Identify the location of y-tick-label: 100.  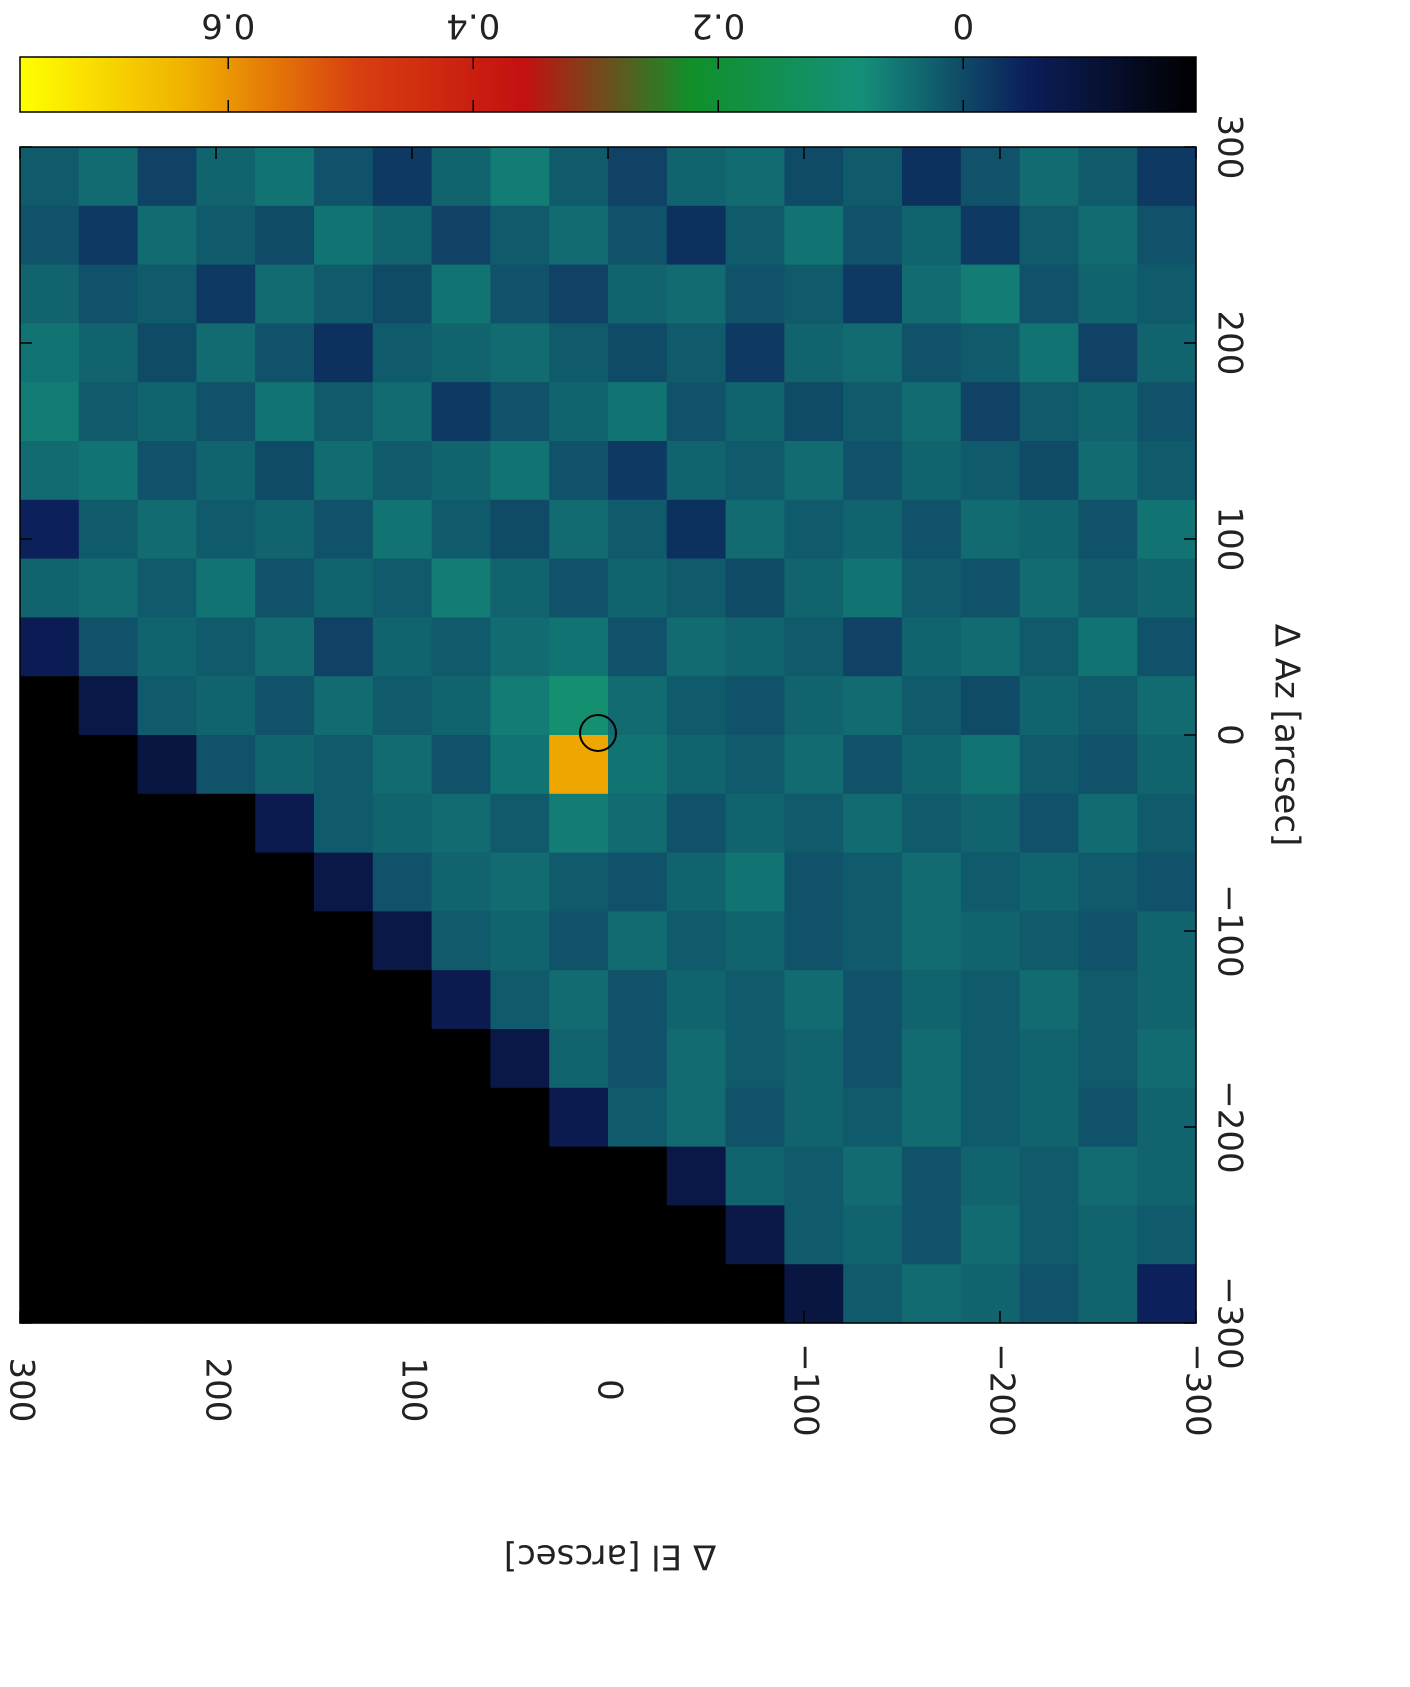
(1230, 539).